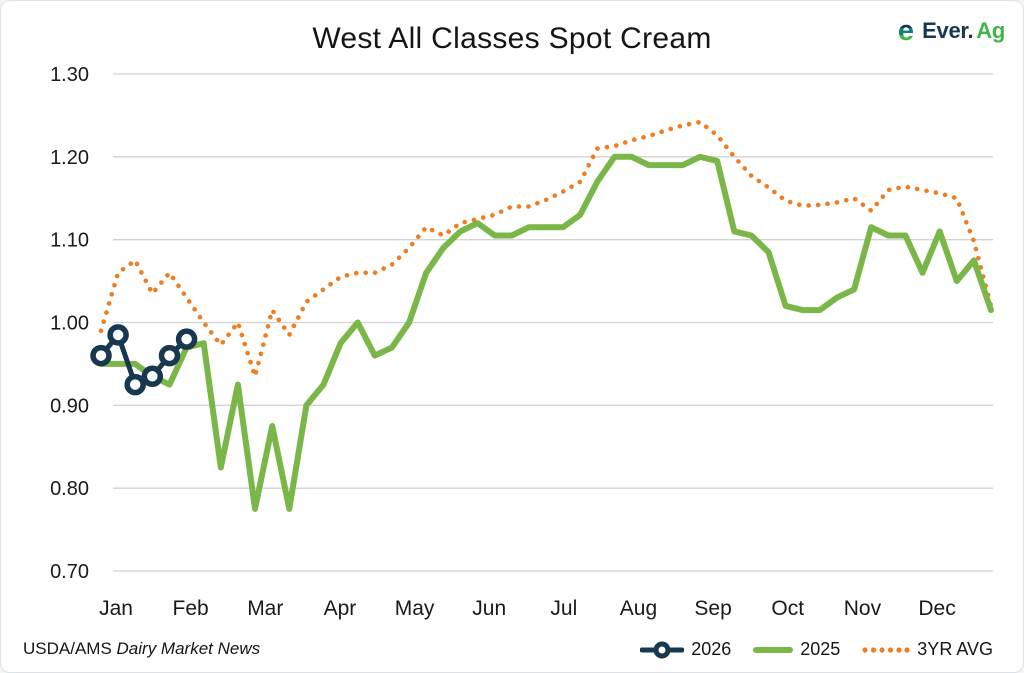 This screenshot has height=673, width=1024. Describe the element at coordinates (69, 324) in the screenshot. I see `y-tick-label: 1.00` at that location.